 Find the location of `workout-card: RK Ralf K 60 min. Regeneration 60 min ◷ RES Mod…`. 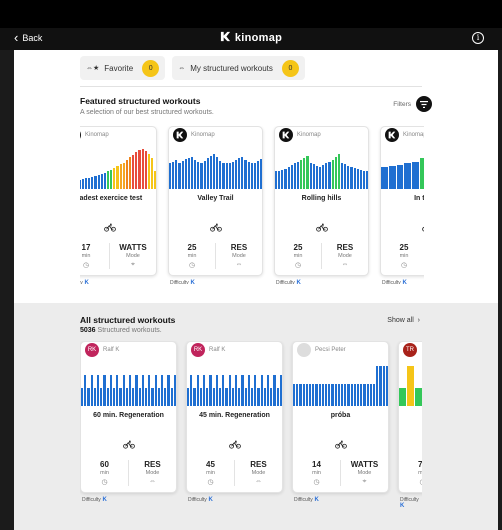

workout-card: RK Ralf K 60 min. Regeneration 60 min ◷ RES Mod… is located at coordinates (128, 417).